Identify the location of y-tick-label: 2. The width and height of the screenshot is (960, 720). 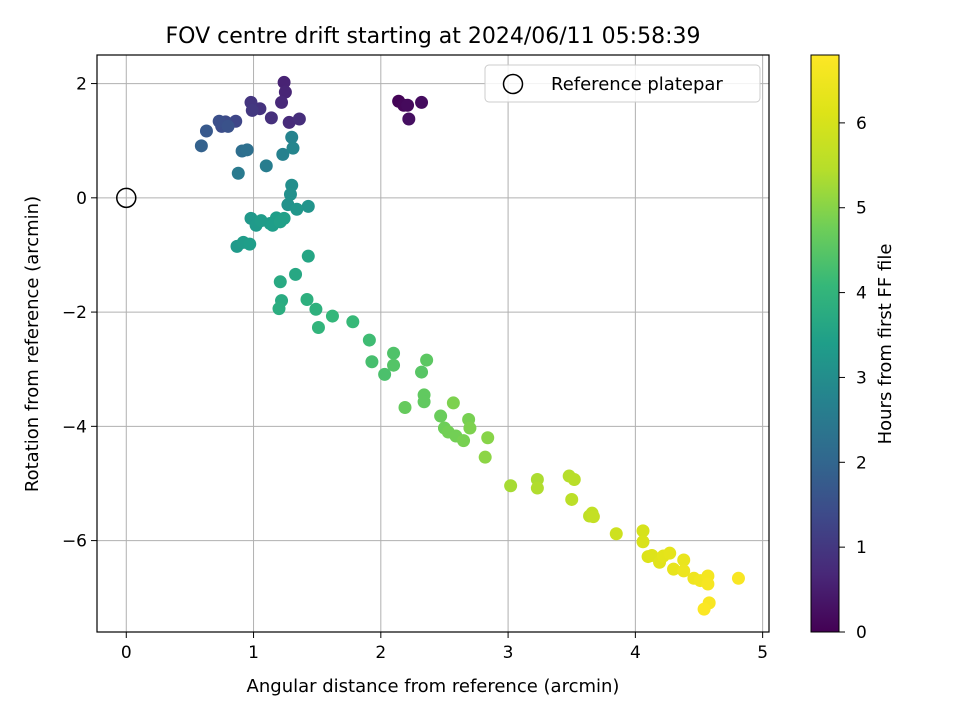
(81, 85).